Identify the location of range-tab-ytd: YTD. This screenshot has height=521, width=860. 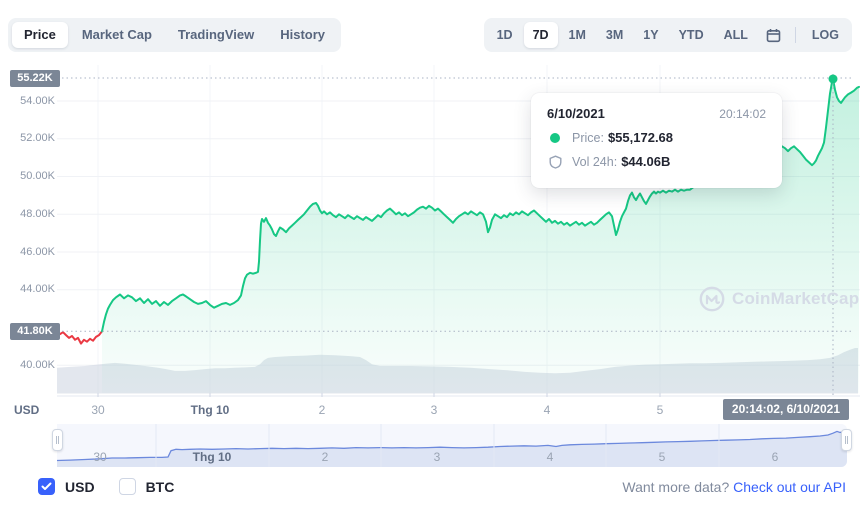
(691, 35).